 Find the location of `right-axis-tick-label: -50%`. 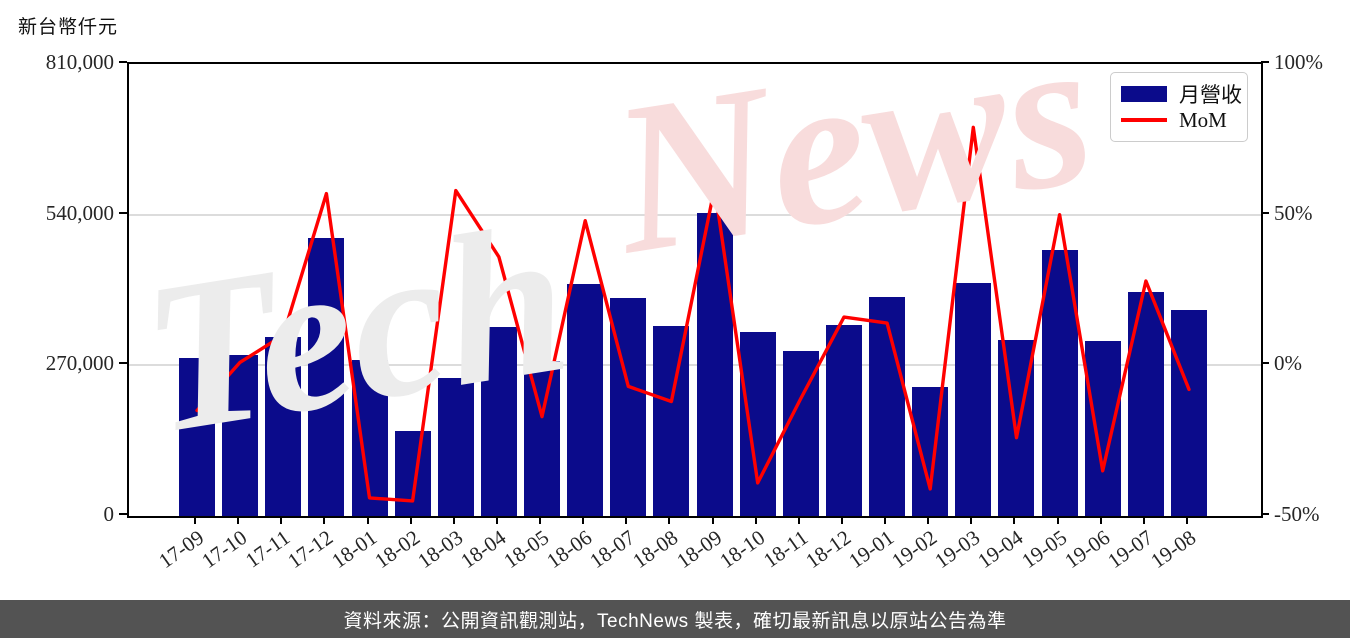

right-axis-tick-label: -50% is located at coordinates (1297, 514).